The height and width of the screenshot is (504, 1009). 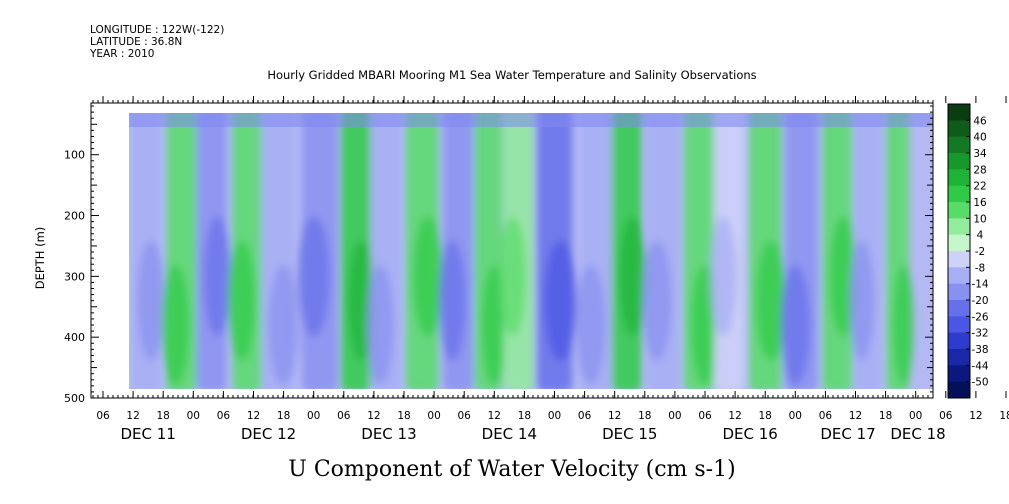 What do you see at coordinates (980, 154) in the screenshot?
I see `colorbar-label: 34` at bounding box center [980, 154].